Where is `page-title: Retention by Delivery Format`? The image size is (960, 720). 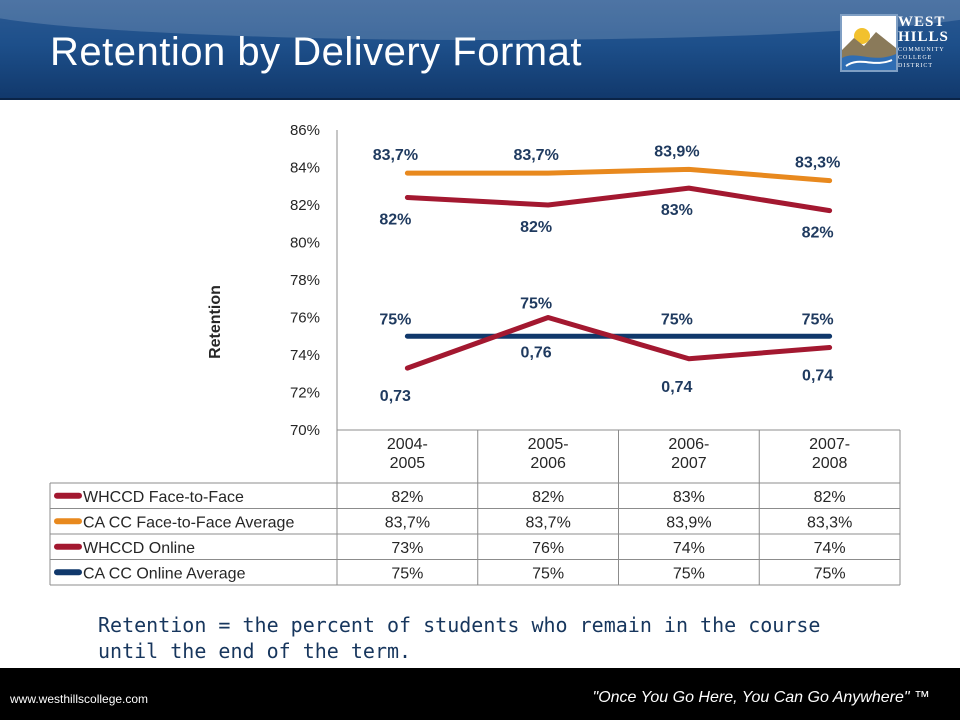
page-title: Retention by Delivery Format is located at coordinates (316, 52).